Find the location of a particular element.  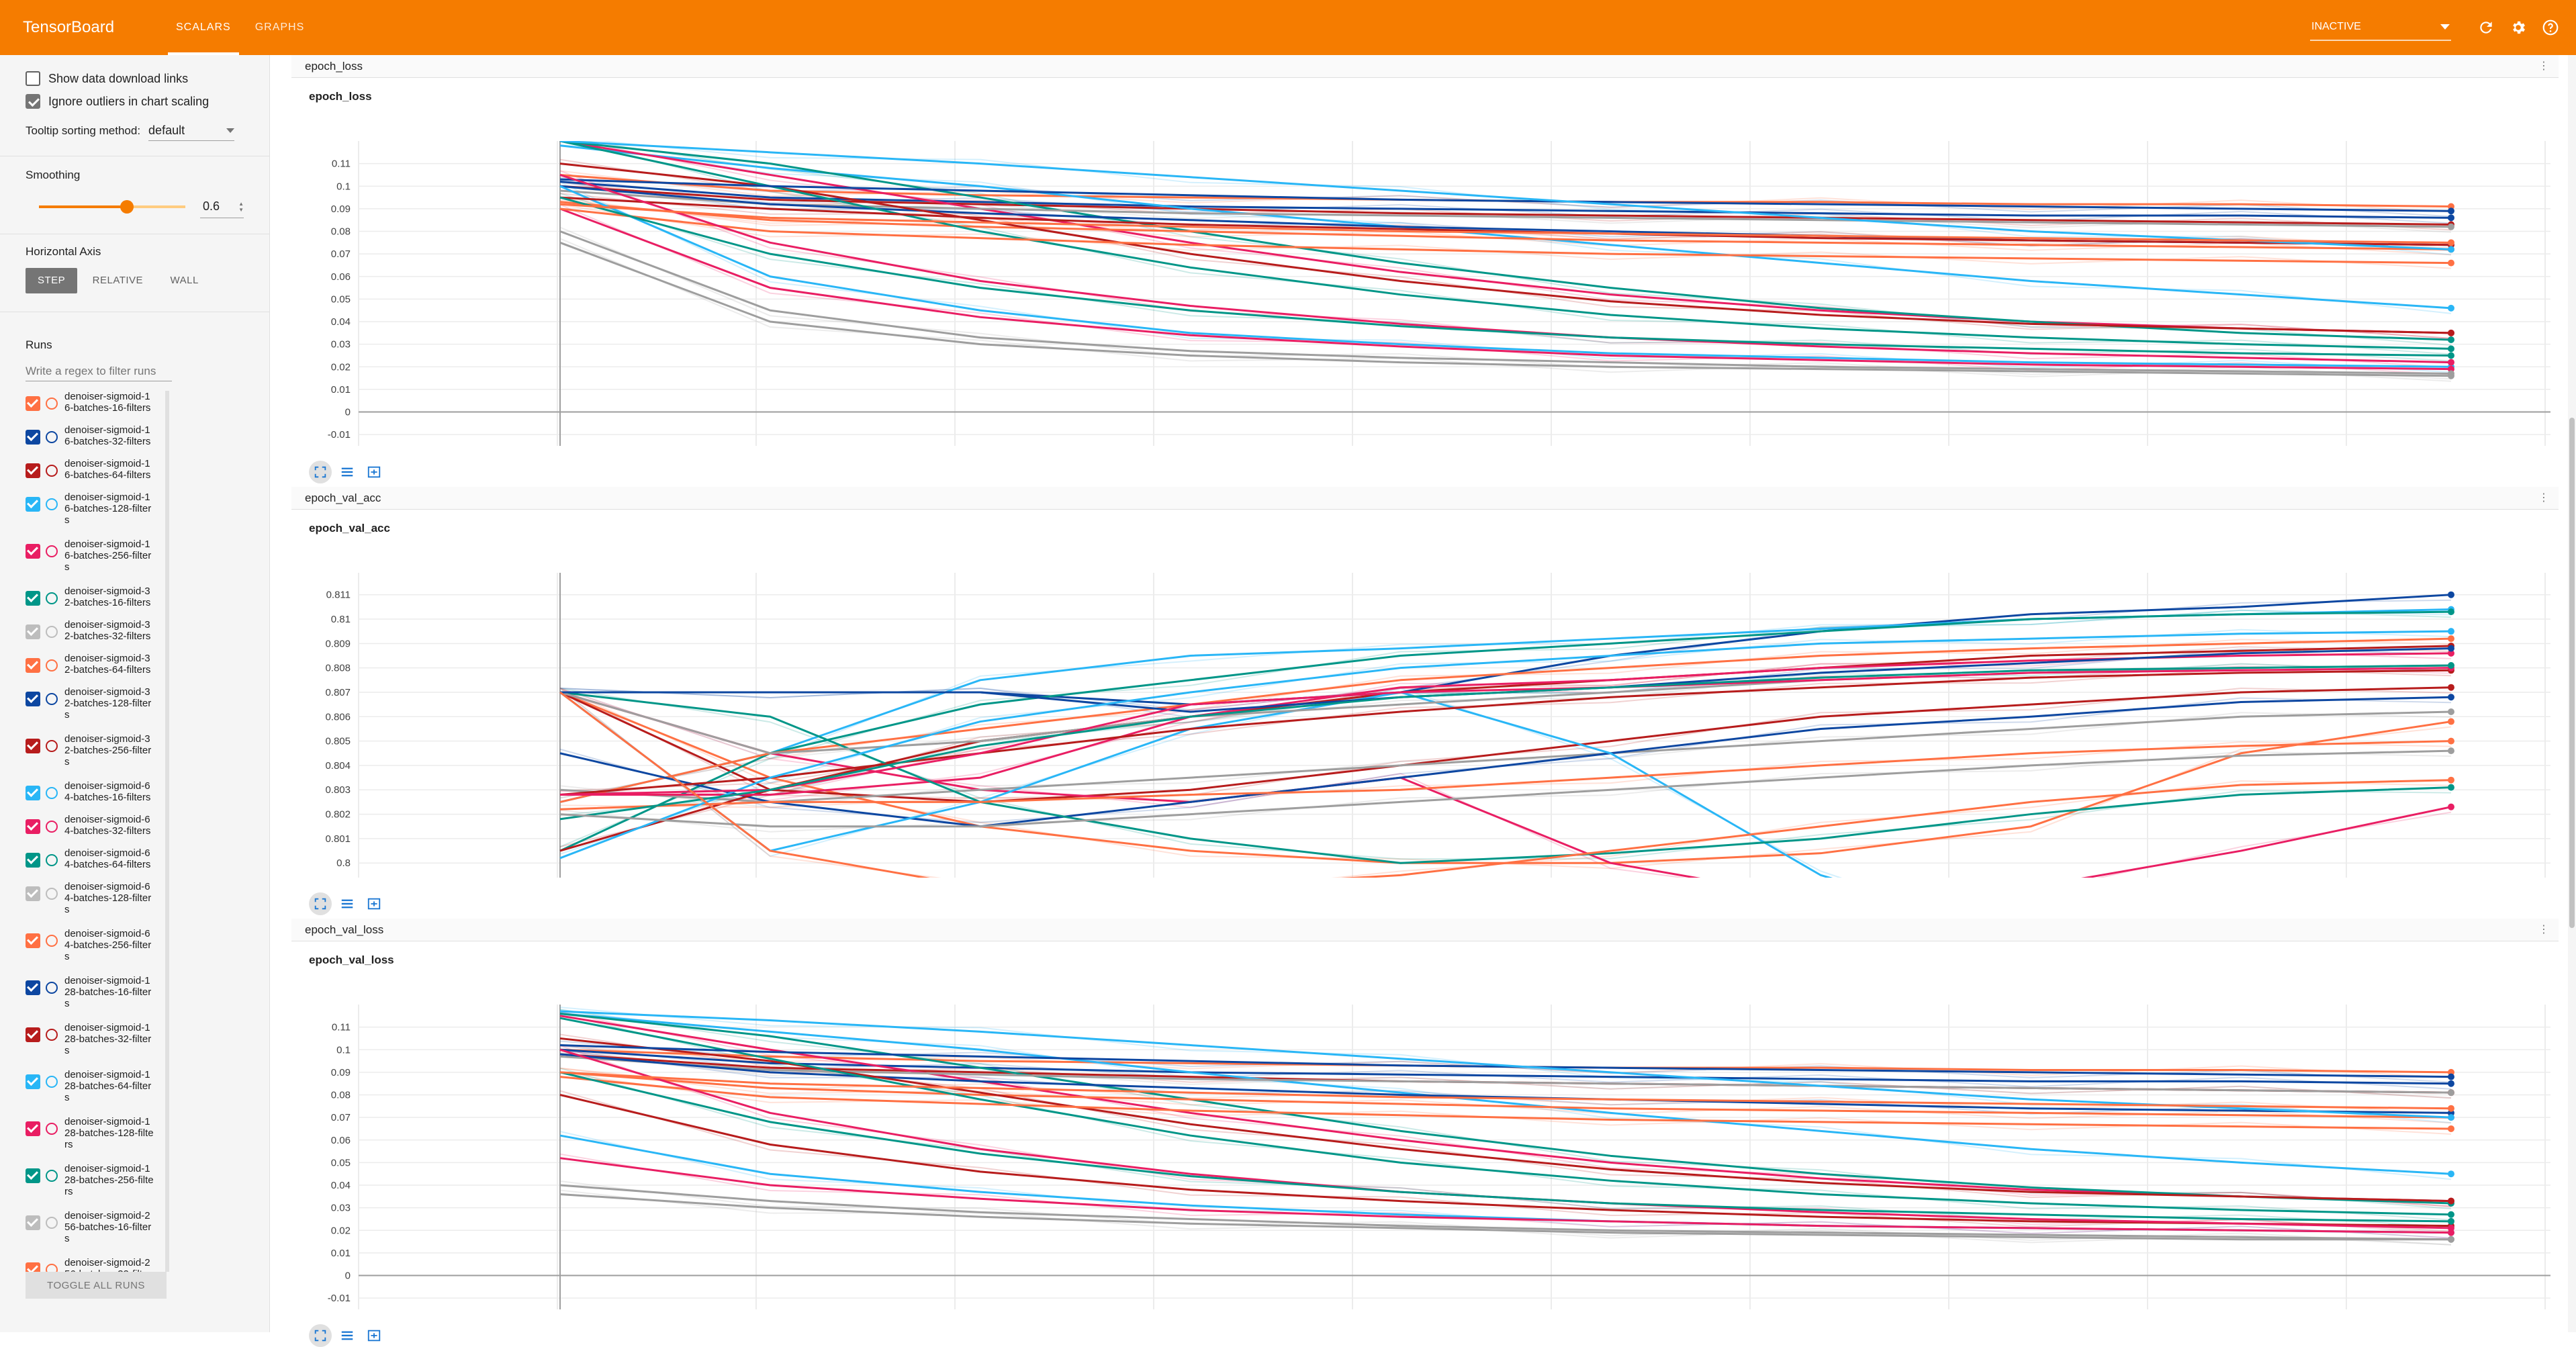

help-button is located at coordinates (2550, 27).